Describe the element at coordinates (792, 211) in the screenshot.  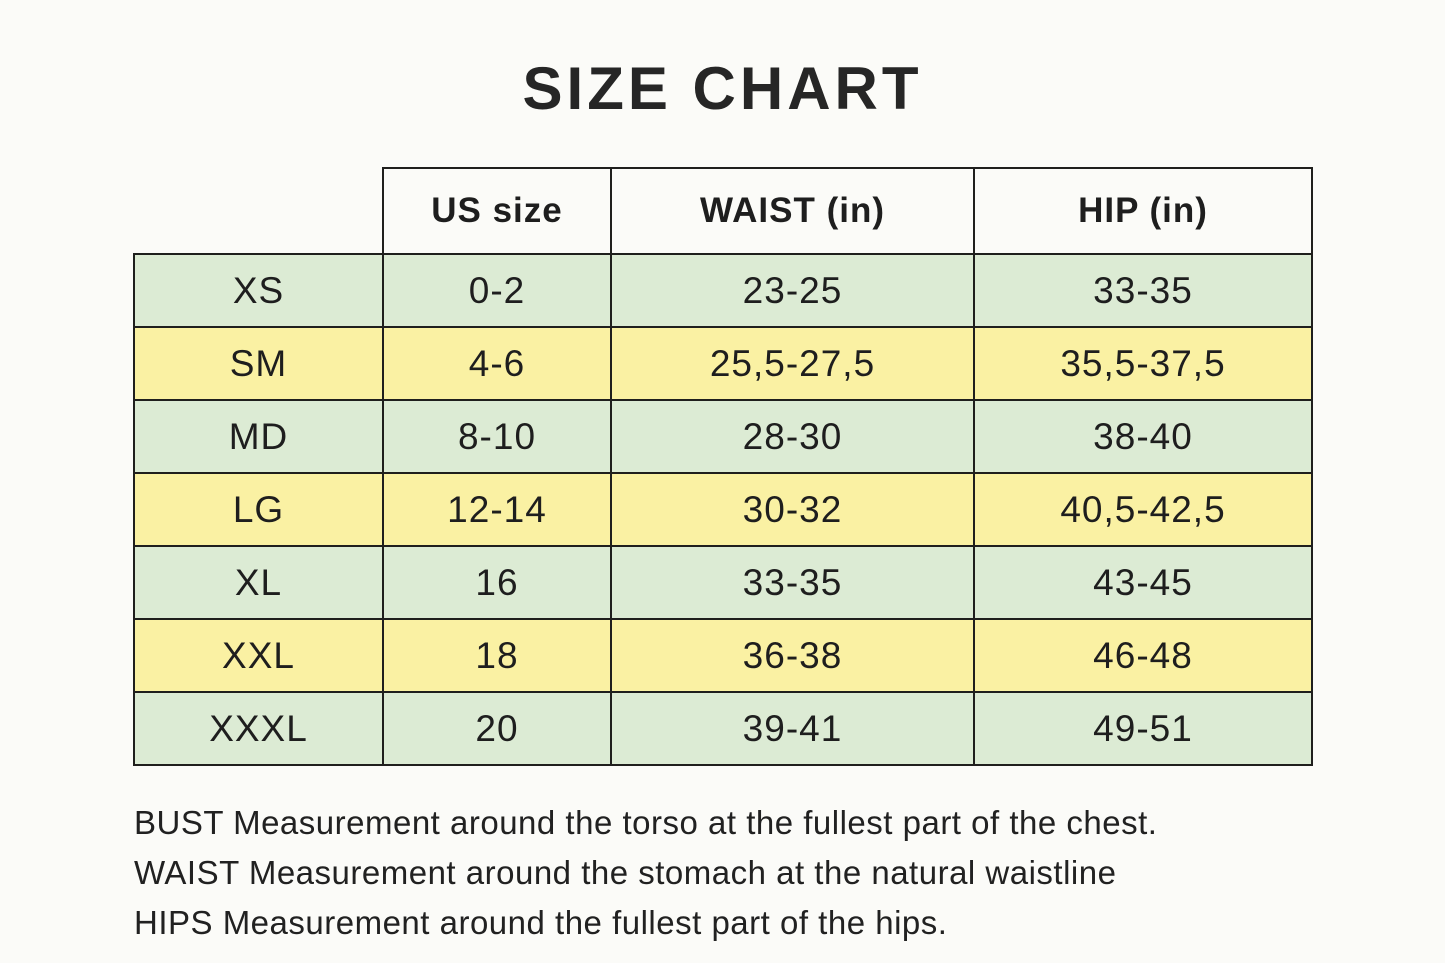
I see `header-waist: WAIST (in)` at that location.